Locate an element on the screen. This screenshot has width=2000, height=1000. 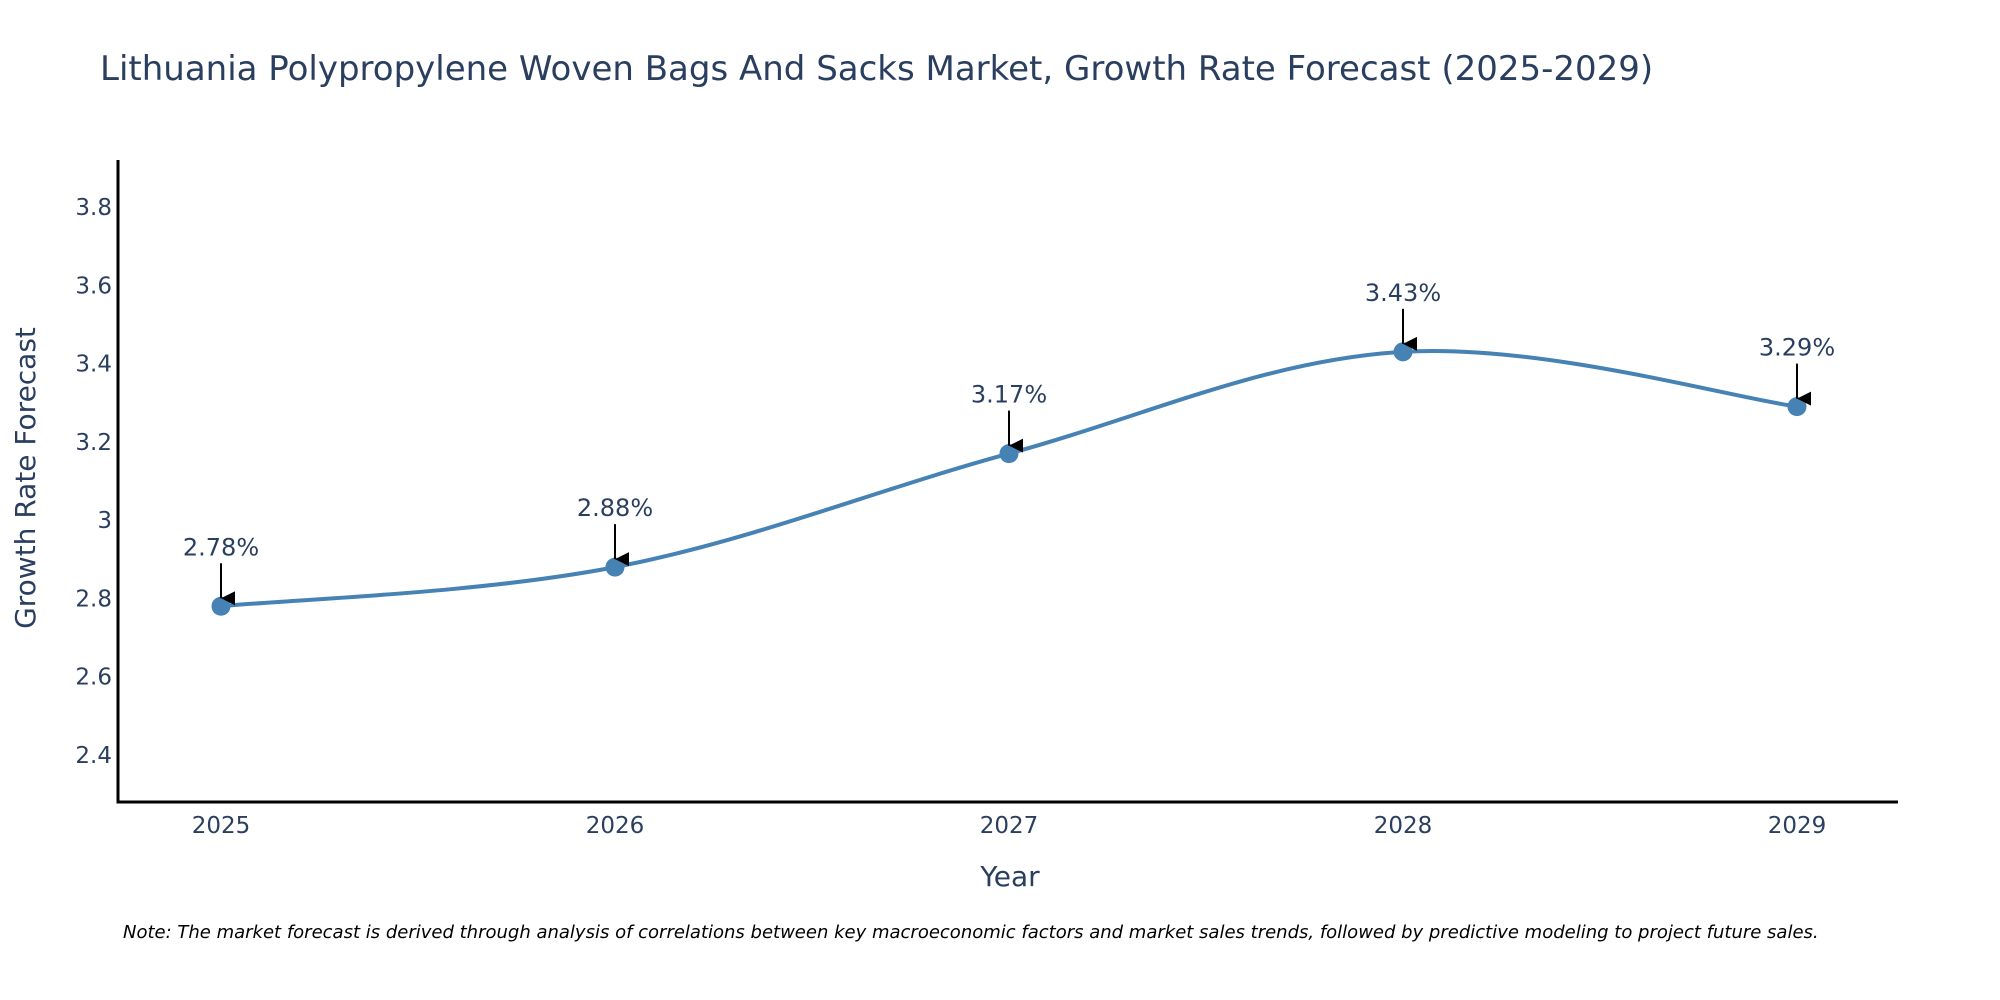
x-tick-label: 2028 is located at coordinates (1403, 826).